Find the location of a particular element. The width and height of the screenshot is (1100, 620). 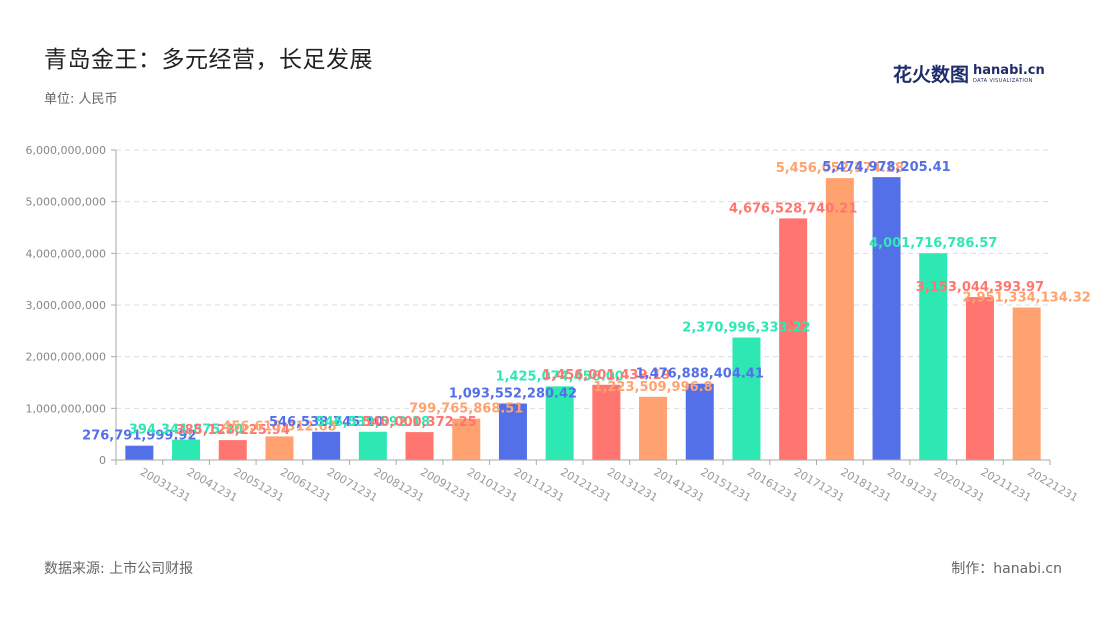

value-label: 4,001,716,786.57 is located at coordinates (933, 243).